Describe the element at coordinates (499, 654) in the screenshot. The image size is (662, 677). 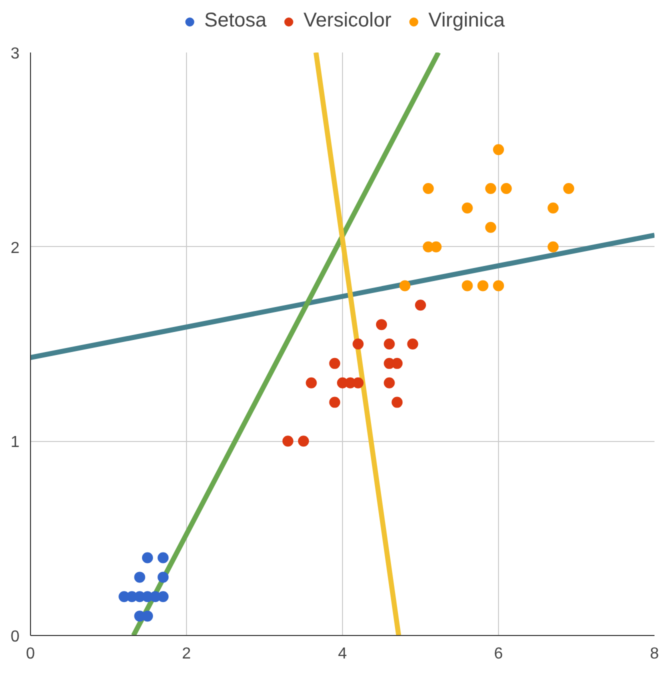
I see `x-tick-label: 6` at that location.